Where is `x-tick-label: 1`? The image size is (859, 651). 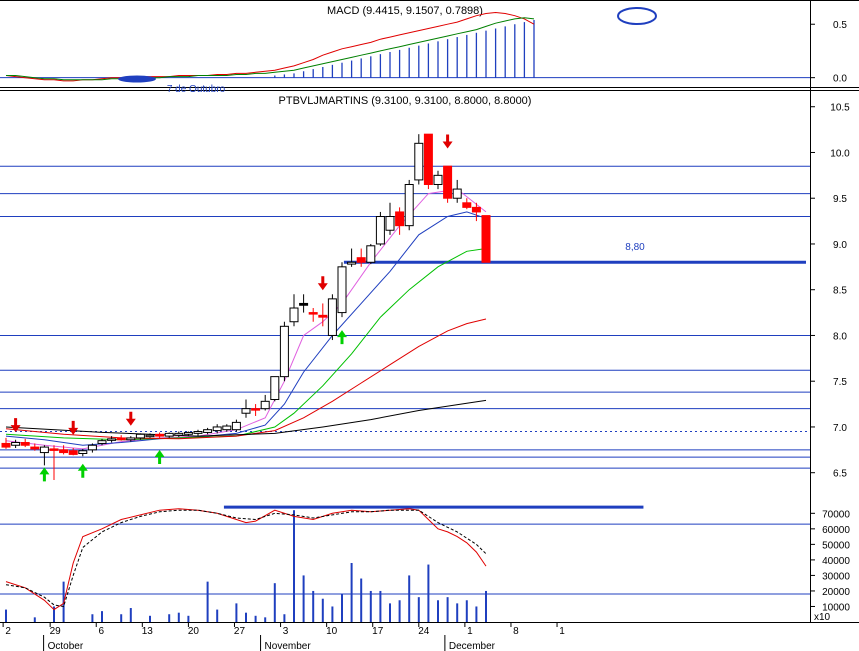
x-tick-label: 1 is located at coordinates (470, 631).